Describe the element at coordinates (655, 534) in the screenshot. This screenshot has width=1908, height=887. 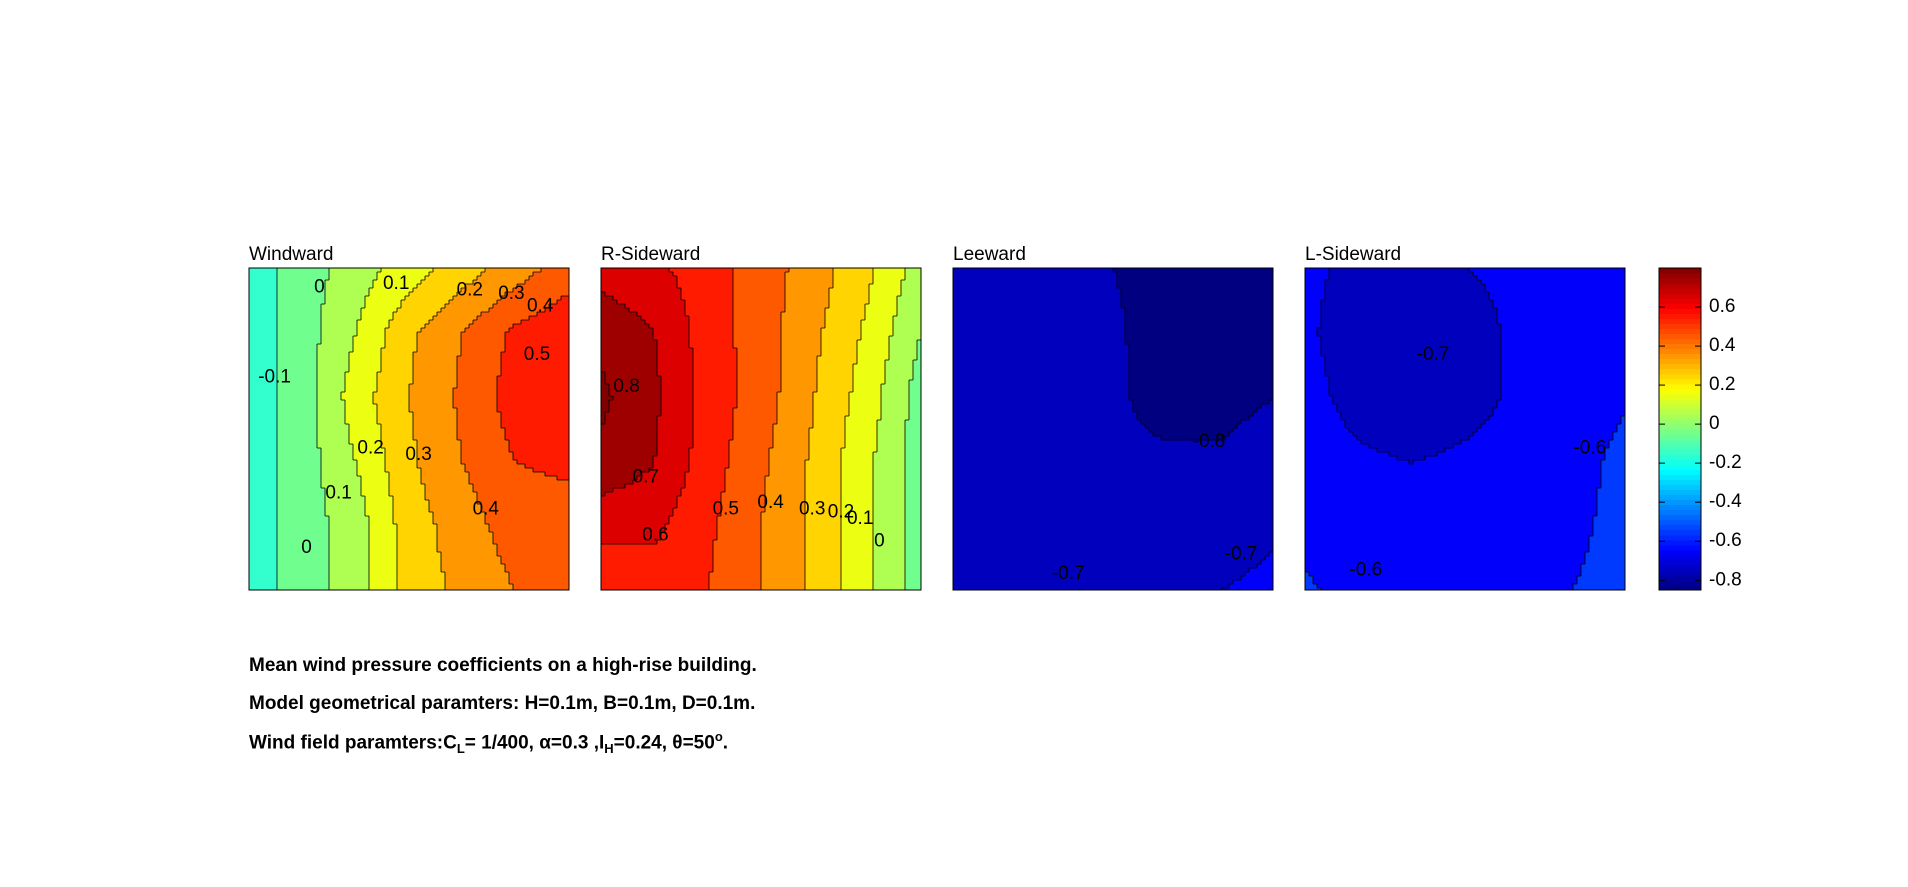
I see `contour-label: 0.6` at that location.